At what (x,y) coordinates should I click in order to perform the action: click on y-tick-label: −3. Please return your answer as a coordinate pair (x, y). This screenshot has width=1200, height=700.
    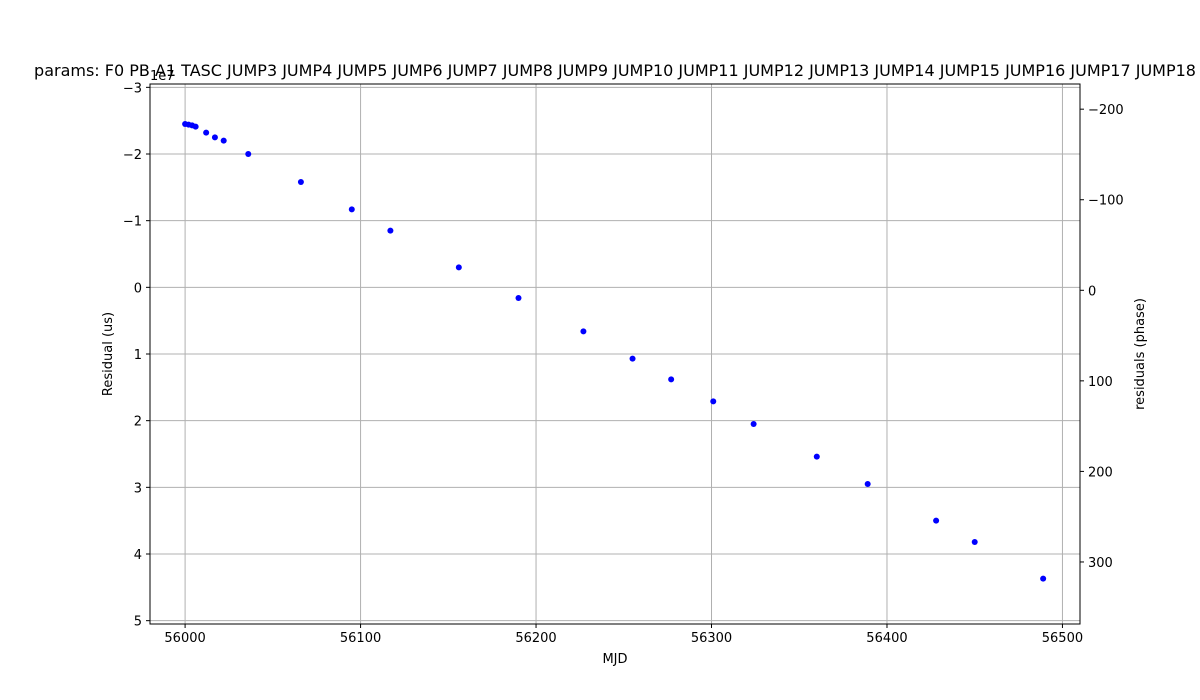
    Looking at the image, I should click on (132, 88).